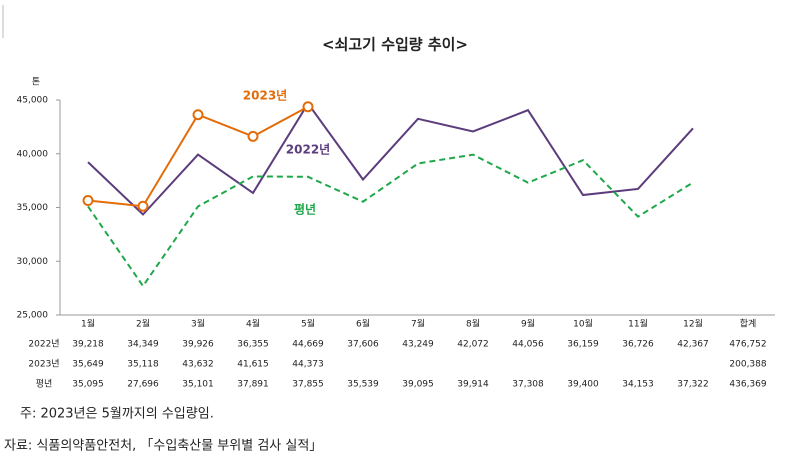 The width and height of the screenshot is (789, 463). Describe the element at coordinates (36, 82) in the screenshot. I see `y-axis-label: 톤` at that location.